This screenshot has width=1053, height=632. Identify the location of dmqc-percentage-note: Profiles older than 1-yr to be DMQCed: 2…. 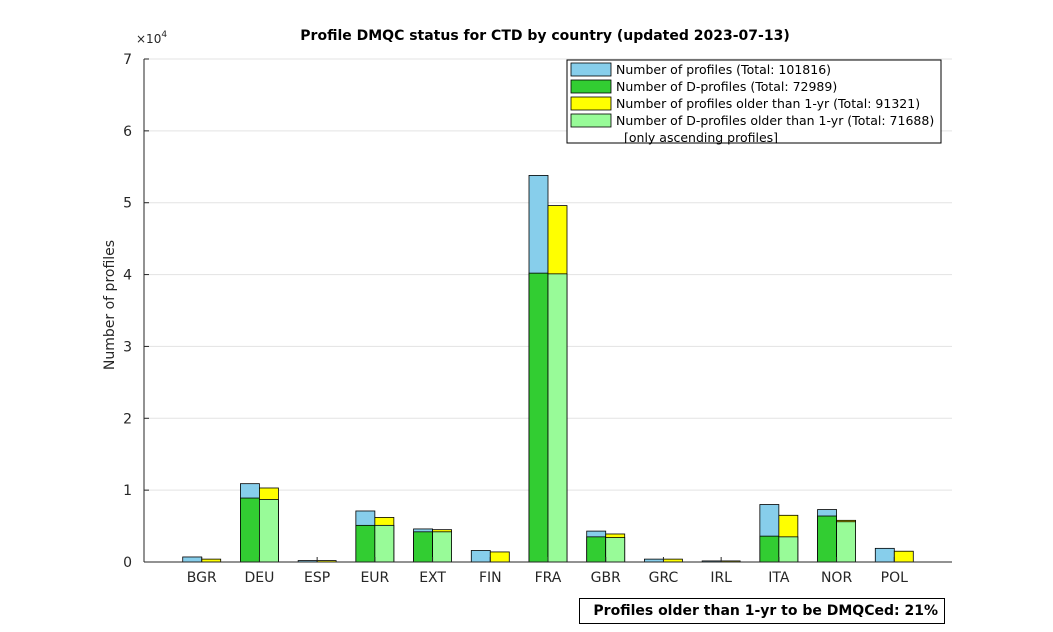
(762, 611).